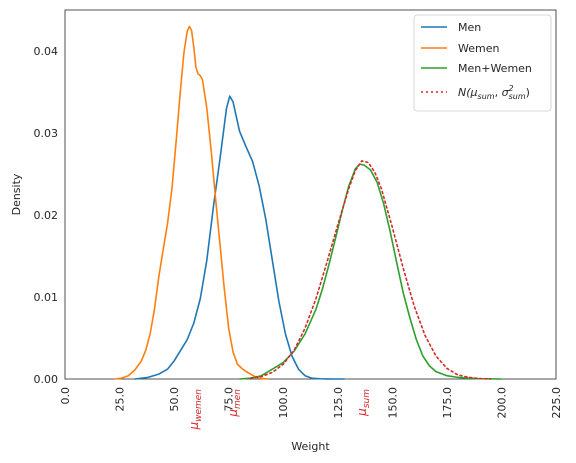 The image size is (576, 463). What do you see at coordinates (283, 403) in the screenshot?
I see `x-tick-label: 100.0` at bounding box center [283, 403].